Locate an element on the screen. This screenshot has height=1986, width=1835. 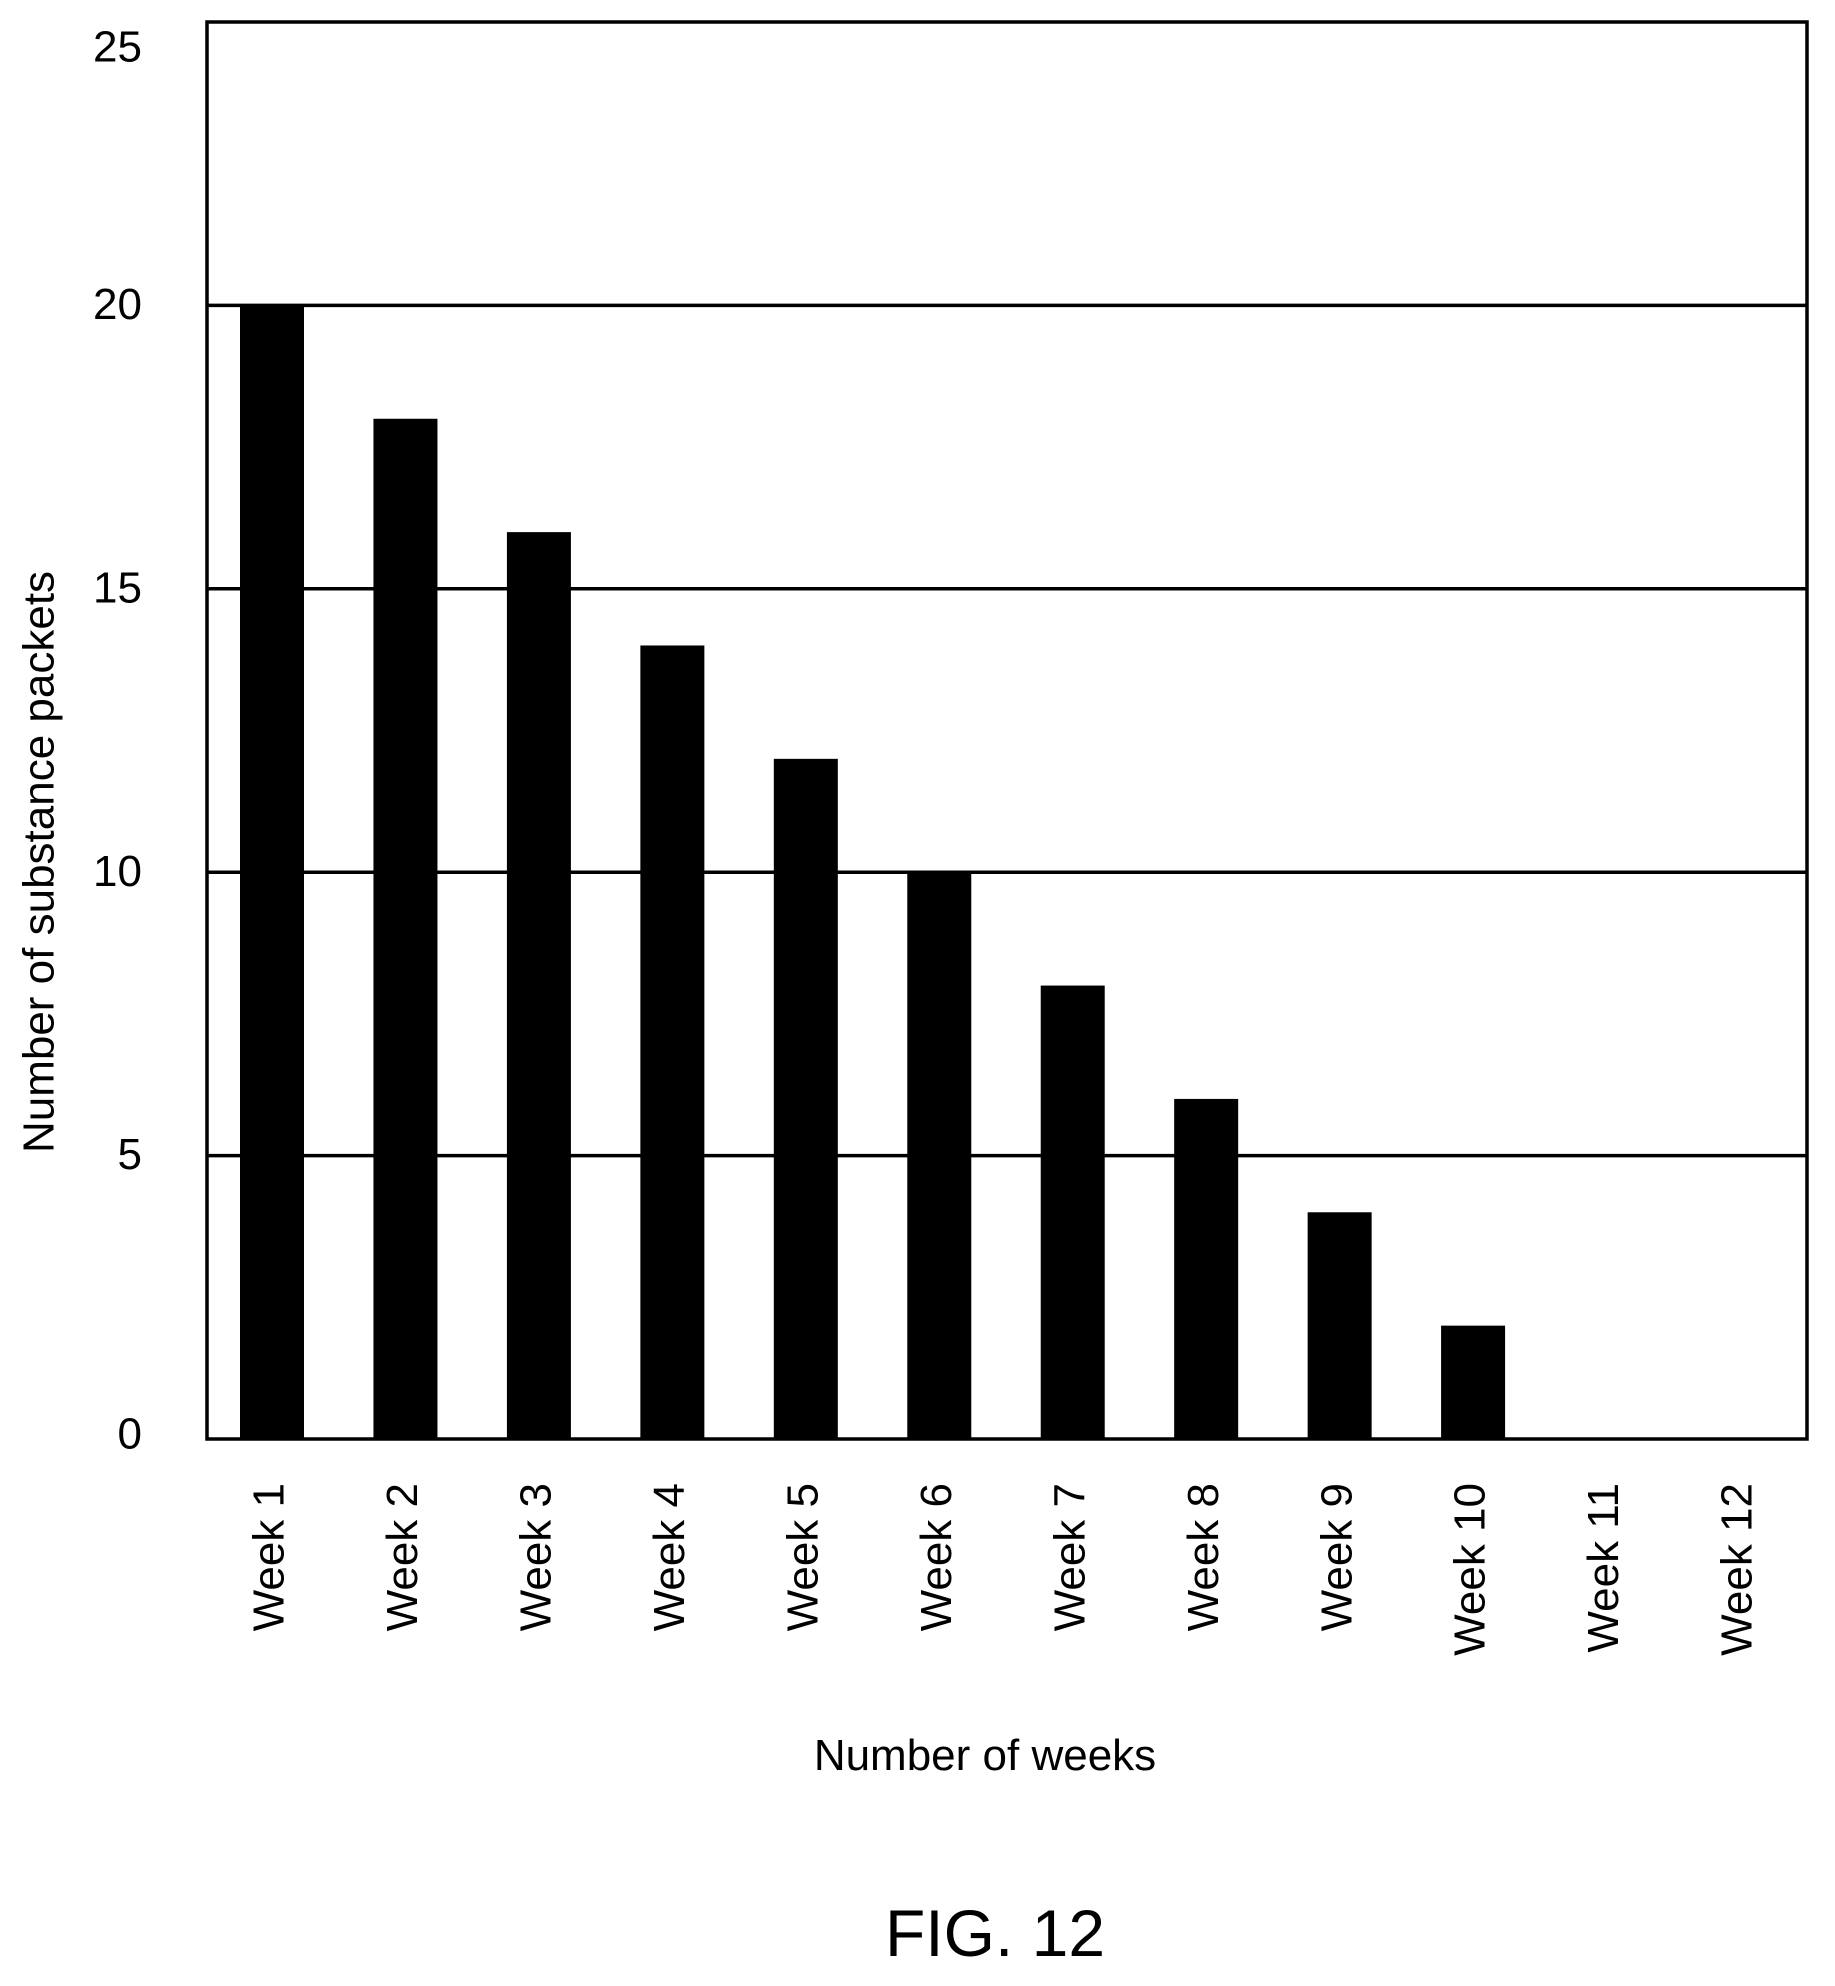
x-tick-label: Week 3 is located at coordinates (536, 1557).